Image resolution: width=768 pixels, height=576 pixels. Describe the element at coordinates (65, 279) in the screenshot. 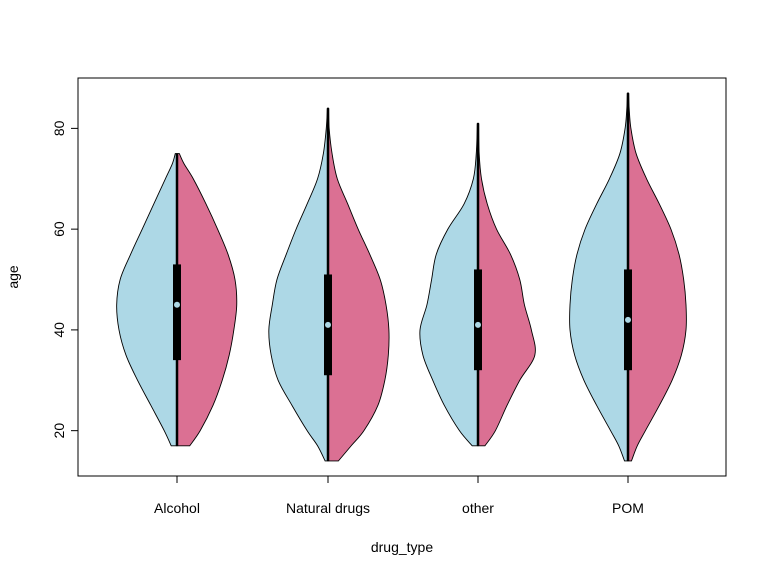

I see `y-axis: 20 40 60 80` at that location.